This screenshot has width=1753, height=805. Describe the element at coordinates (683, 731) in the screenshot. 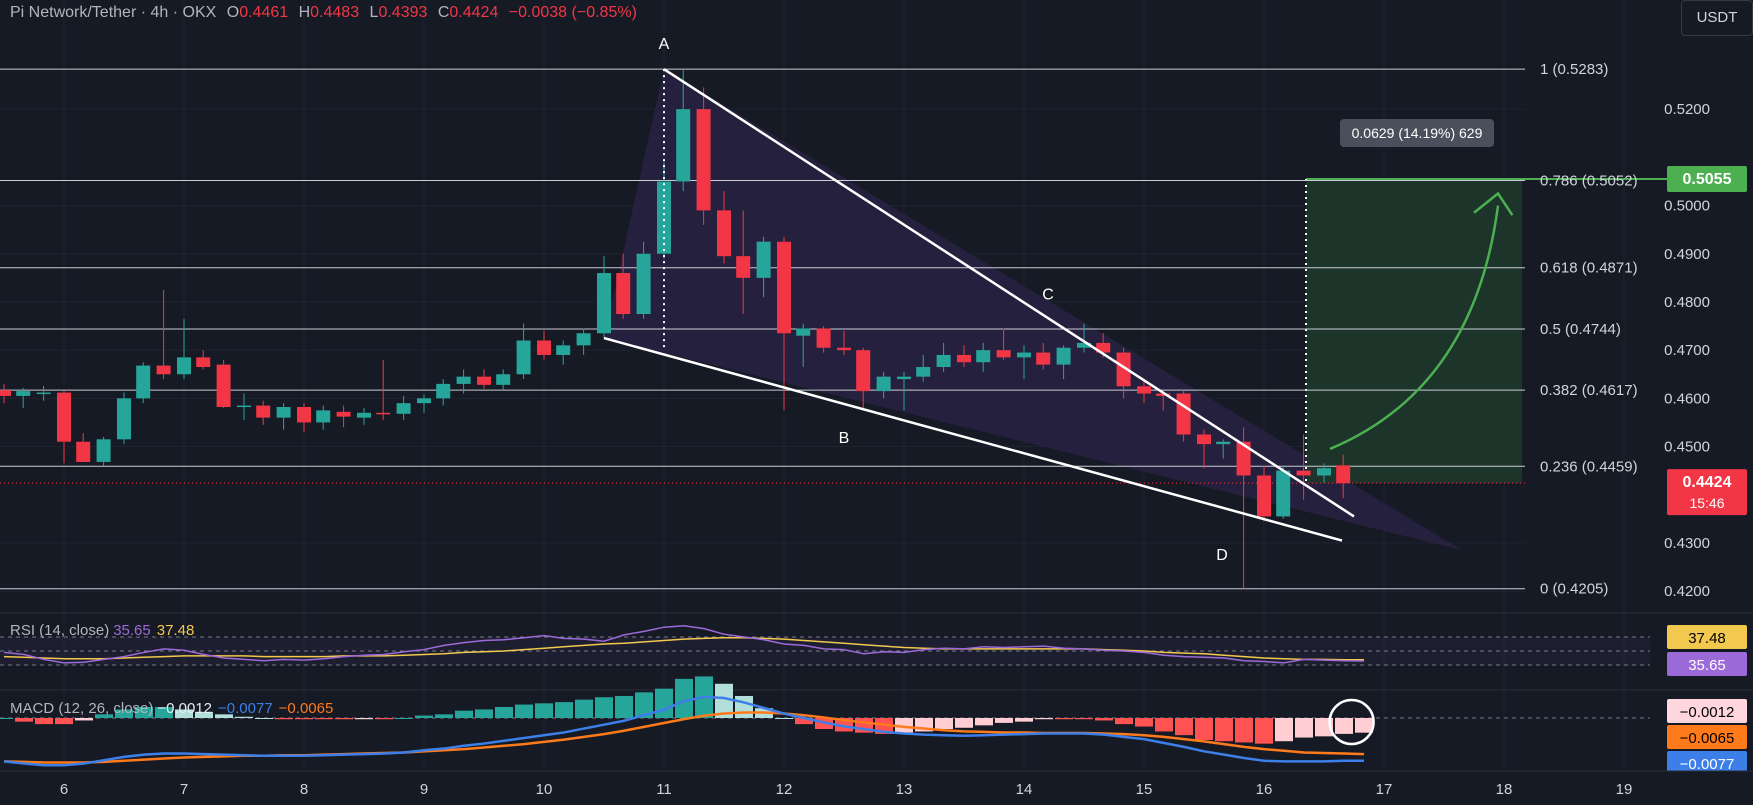

I see `macd-line` at that location.